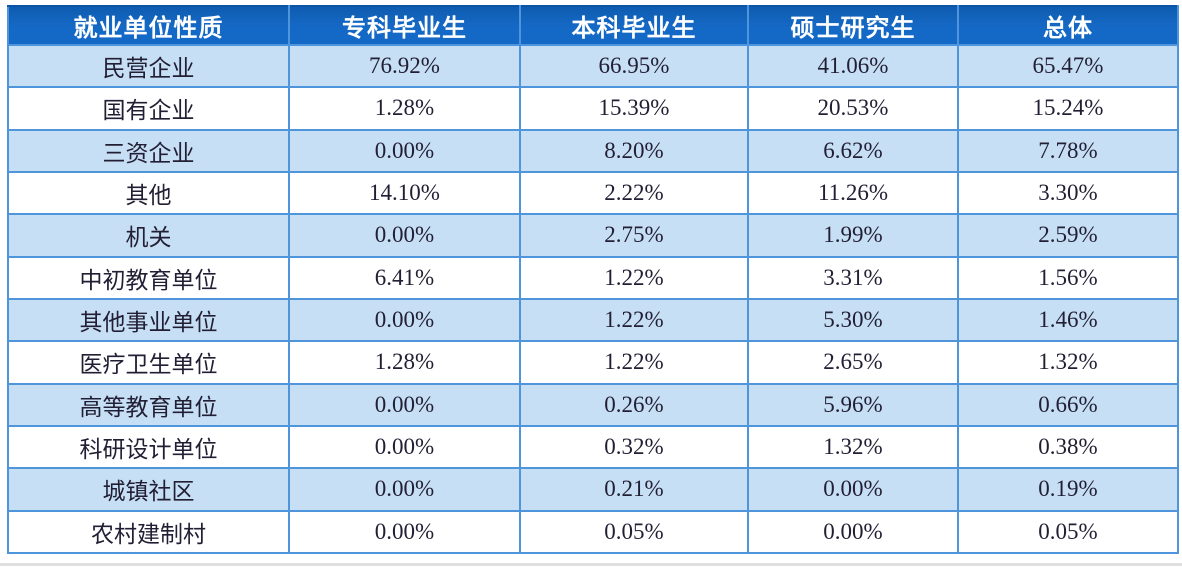 The image size is (1182, 568). What do you see at coordinates (634, 235) in the screenshot?
I see `cell-value: 2.75%` at bounding box center [634, 235].